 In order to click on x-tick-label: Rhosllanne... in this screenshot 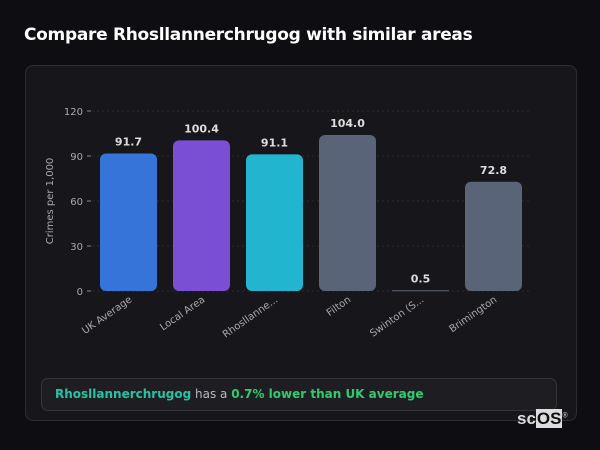, I will do `click(250, 317)`.